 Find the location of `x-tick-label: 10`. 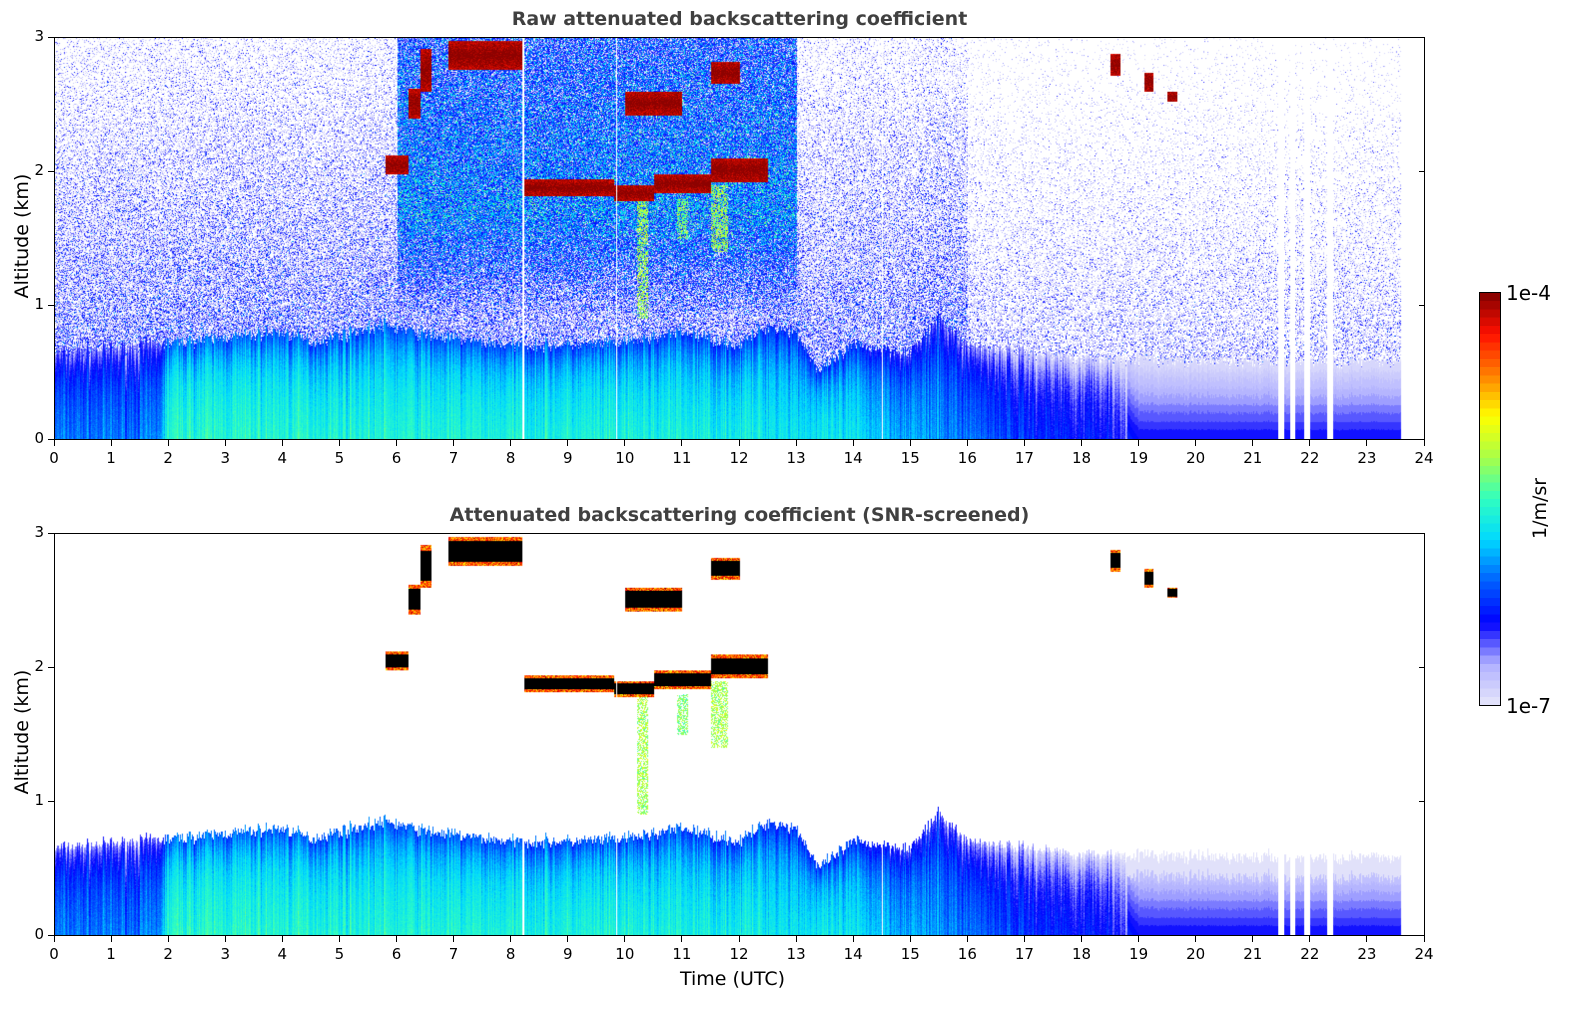

x-tick-label: 10 is located at coordinates (625, 954).